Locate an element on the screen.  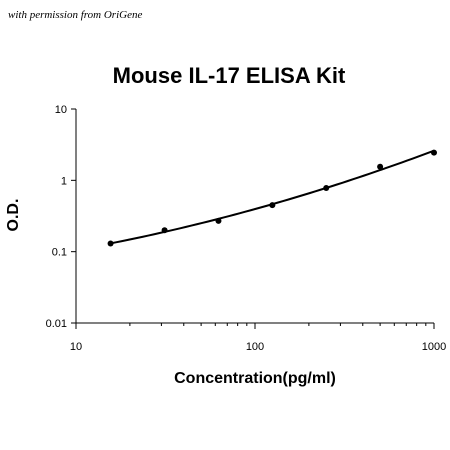
y-tick-label: 10 is located at coordinates (61, 110).